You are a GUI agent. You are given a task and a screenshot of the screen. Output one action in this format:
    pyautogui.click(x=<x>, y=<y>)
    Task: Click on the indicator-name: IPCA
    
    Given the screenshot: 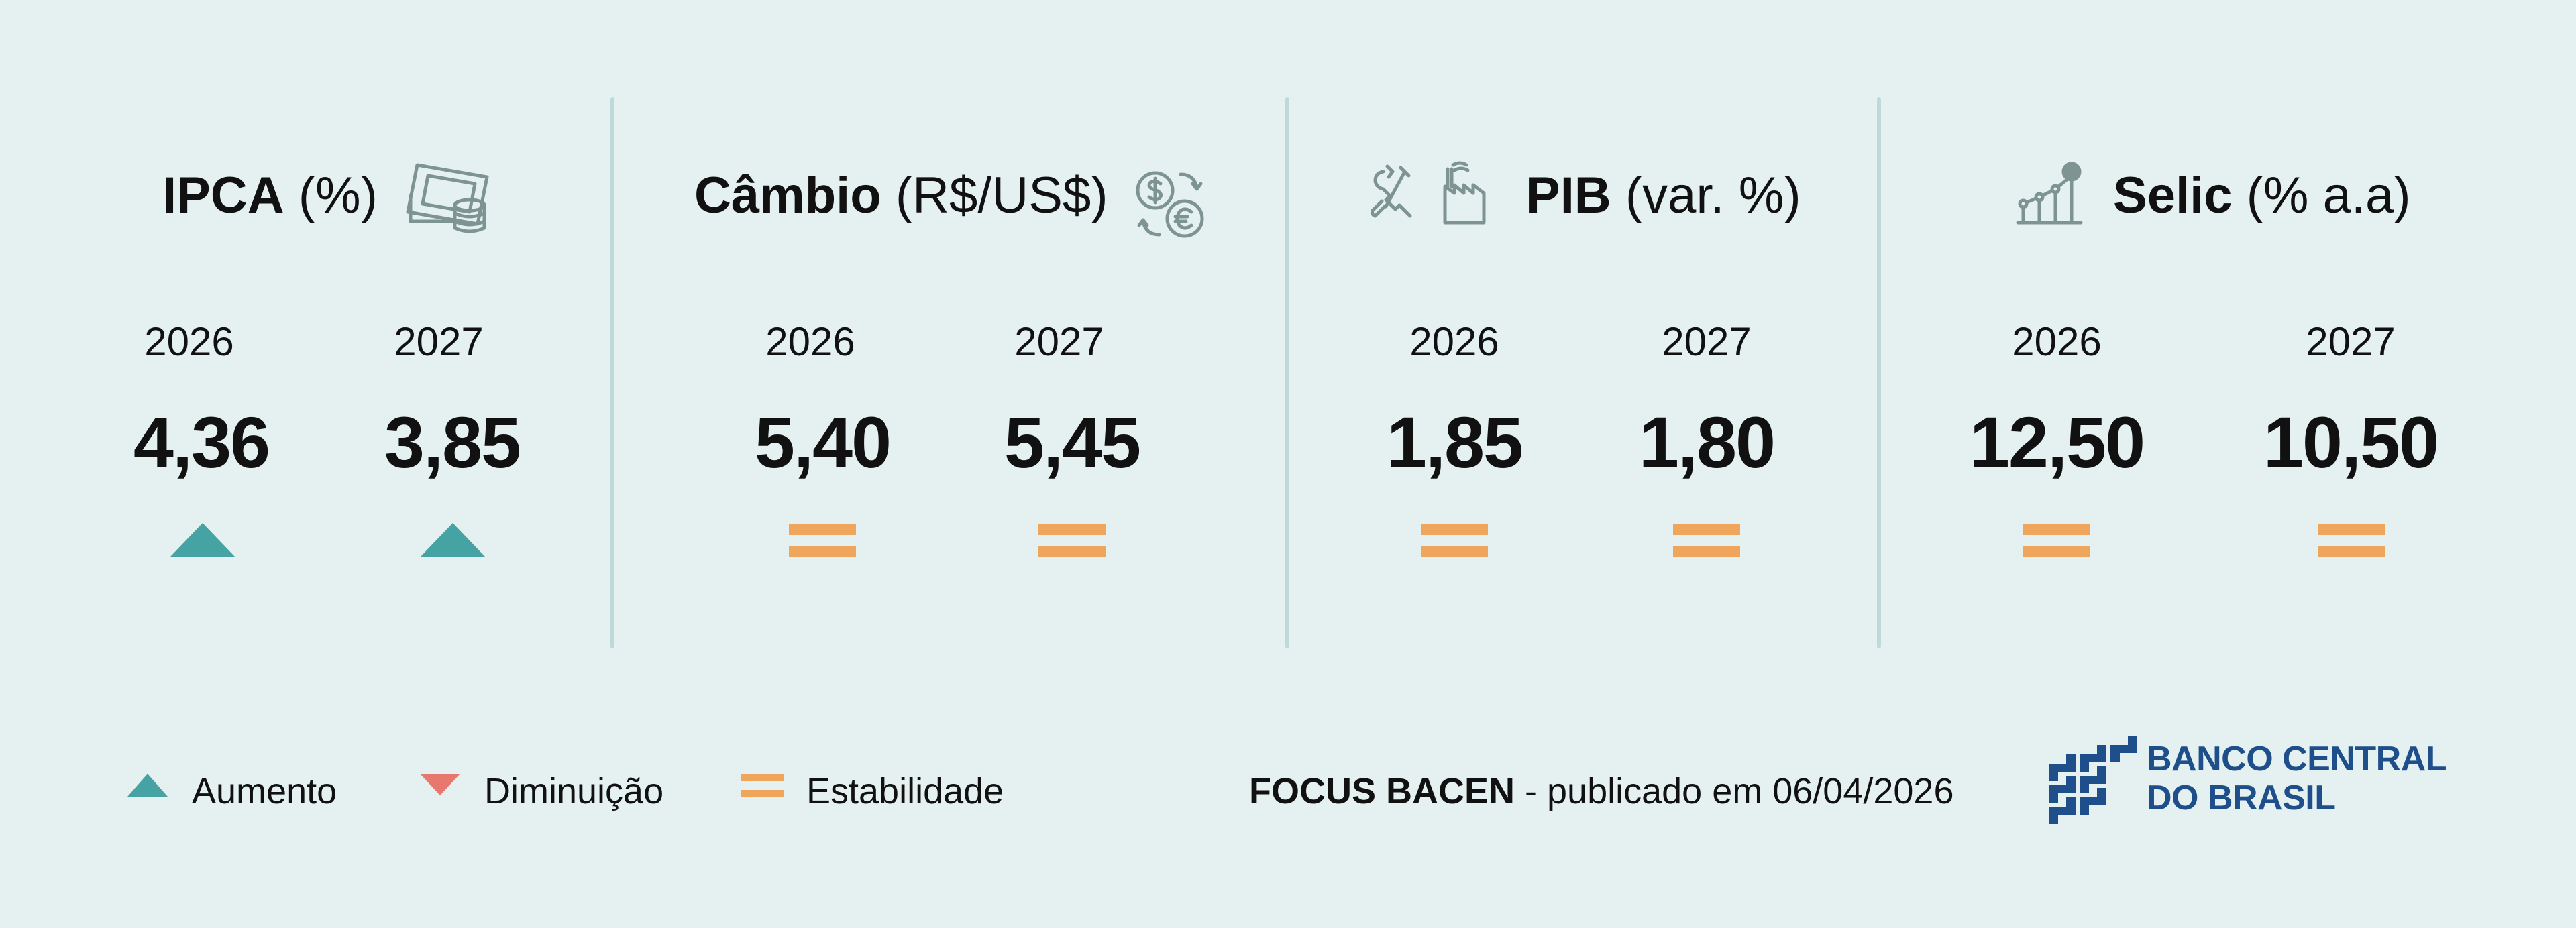 What is the action you would take?
    pyautogui.click(x=223, y=195)
    